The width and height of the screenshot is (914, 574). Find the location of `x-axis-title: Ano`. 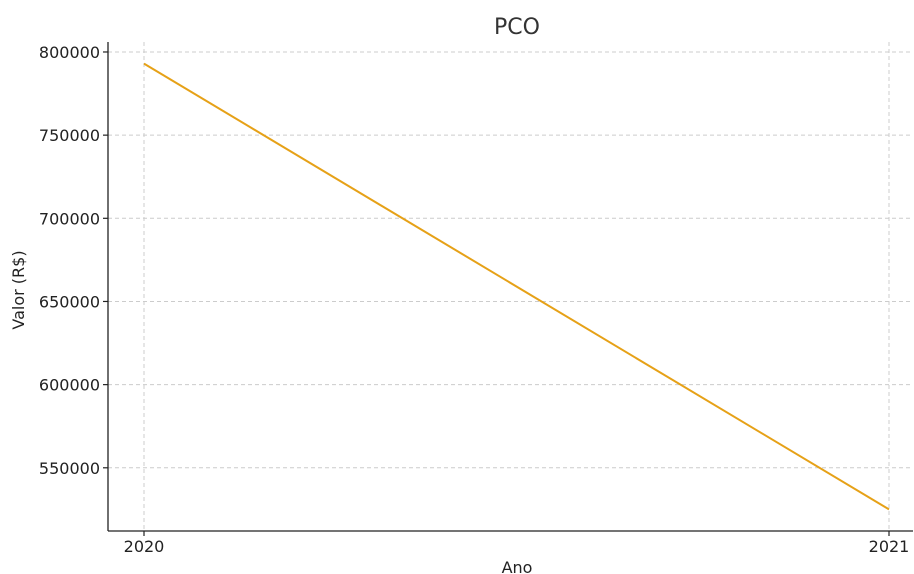

x-axis-title: Ano is located at coordinates (517, 566).